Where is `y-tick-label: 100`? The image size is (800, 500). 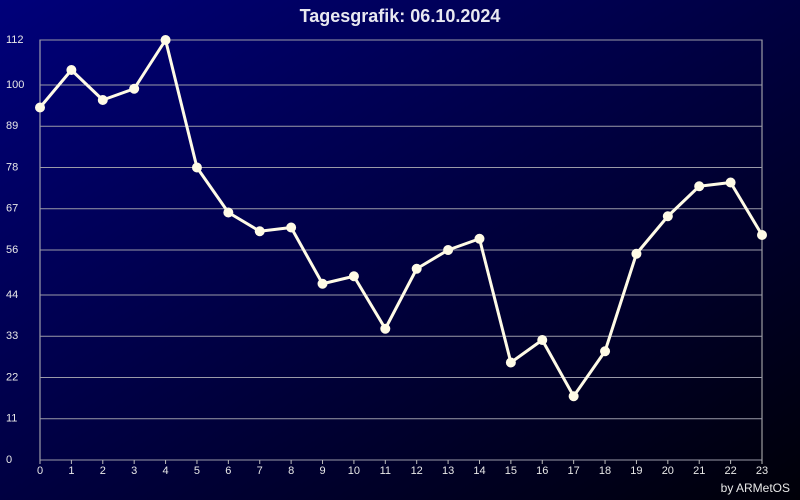
y-tick-label: 100 is located at coordinates (15, 85).